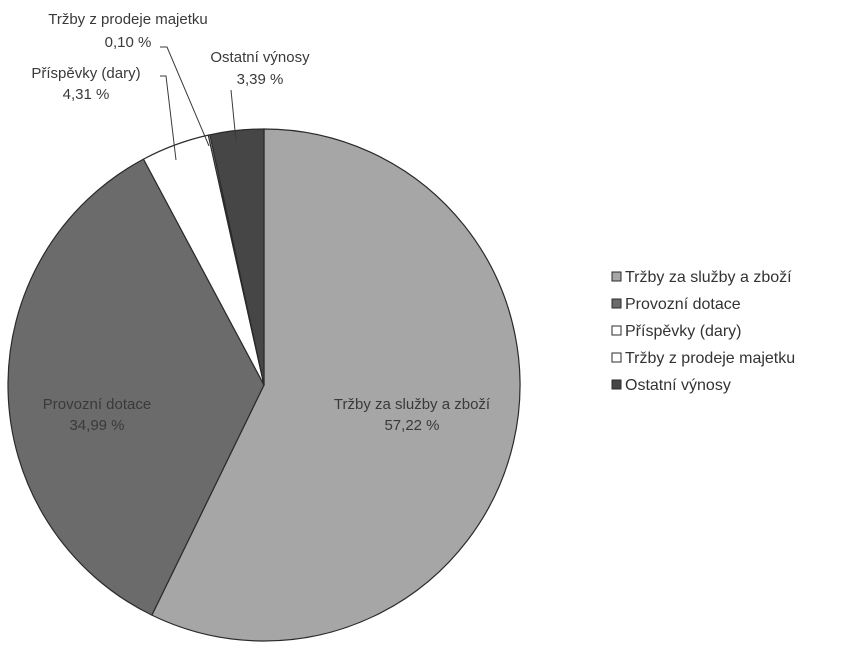 Image resolution: width=850 pixels, height=650 pixels. I want to click on slice-value-label-provozni-dotace: 34,99 %, so click(96, 425).